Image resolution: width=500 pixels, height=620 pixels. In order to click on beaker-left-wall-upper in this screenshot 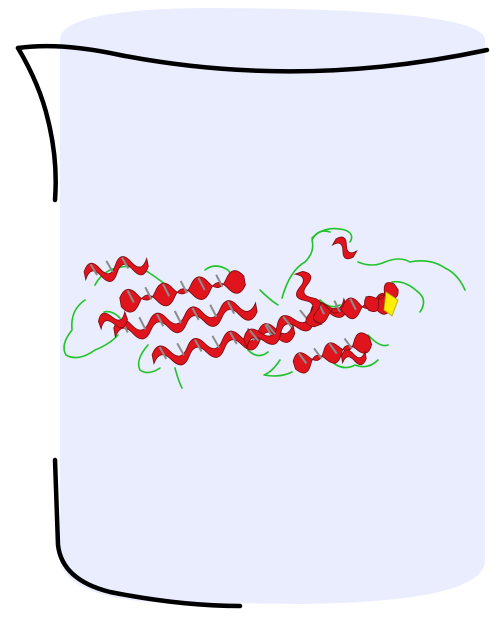, I will do `click(36, 124)`.